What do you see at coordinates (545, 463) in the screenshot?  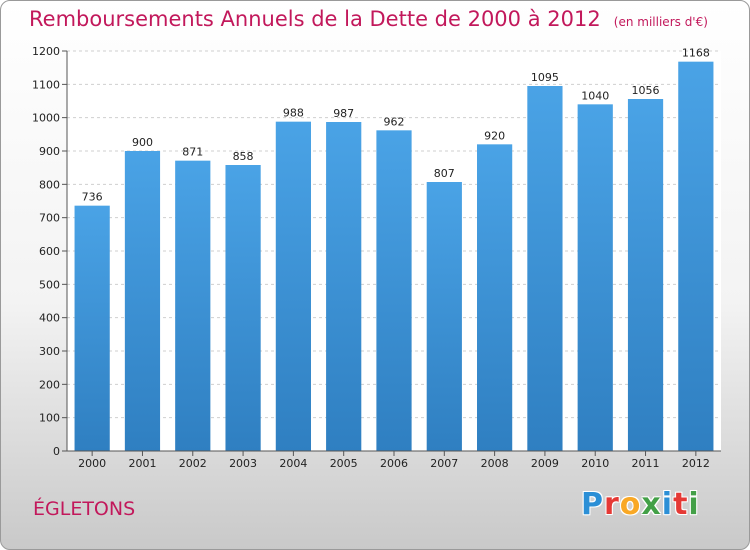 I see `x-tick-label: 2009` at bounding box center [545, 463].